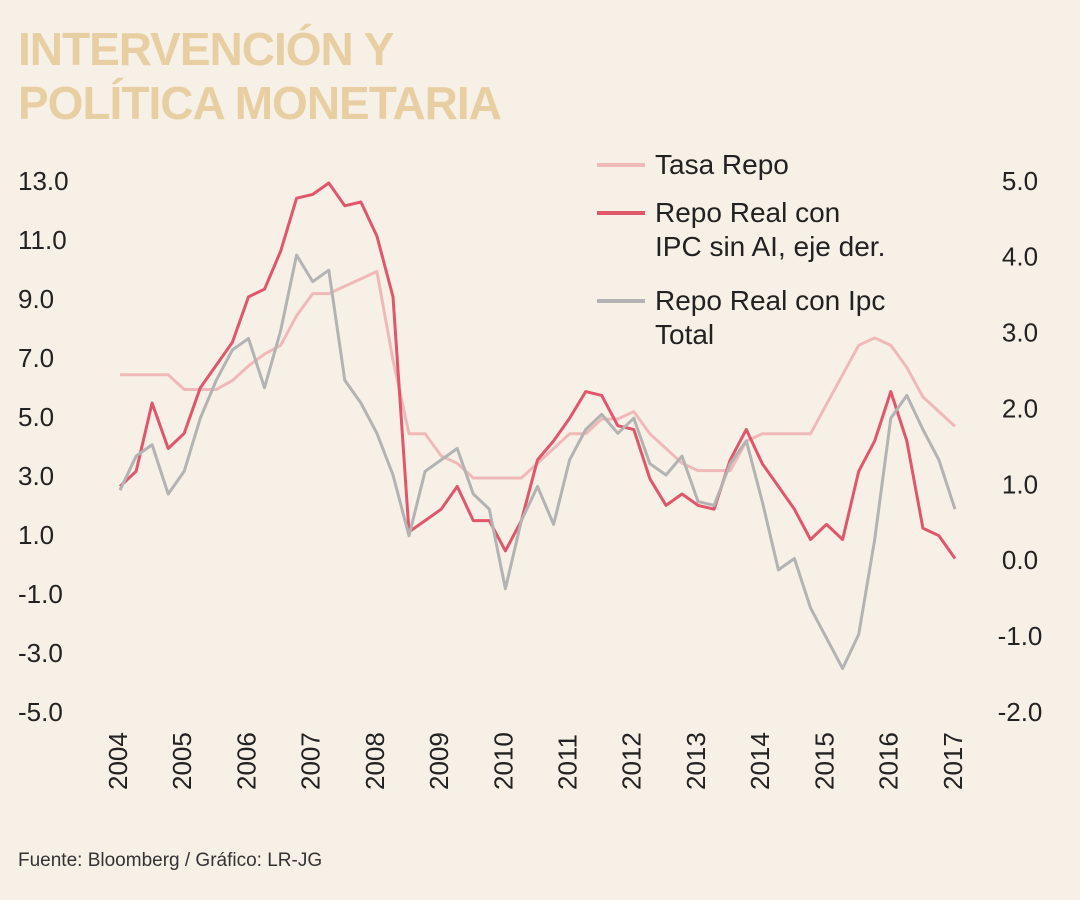 The image size is (1080, 900). What do you see at coordinates (40, 653) in the screenshot?
I see `y-tick-label: -3.0` at bounding box center [40, 653].